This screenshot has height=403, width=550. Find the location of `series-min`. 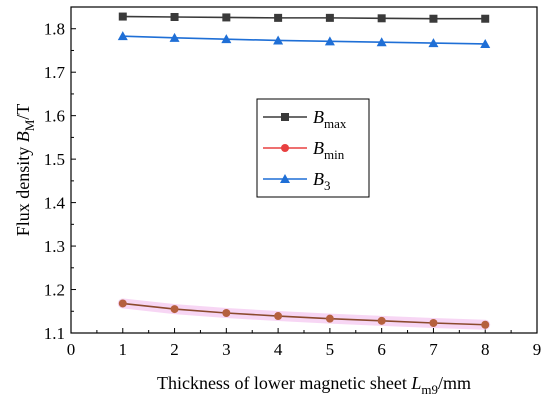

series-min is located at coordinates (304, 314).